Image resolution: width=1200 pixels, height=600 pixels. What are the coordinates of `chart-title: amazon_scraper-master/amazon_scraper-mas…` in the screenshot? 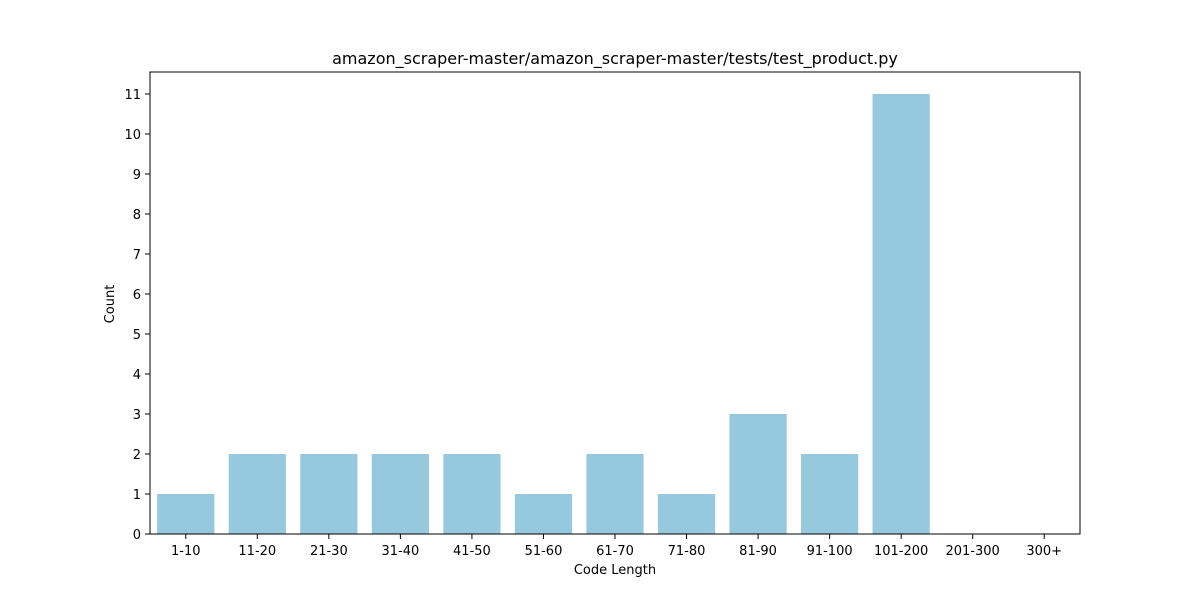 It's located at (615, 59).